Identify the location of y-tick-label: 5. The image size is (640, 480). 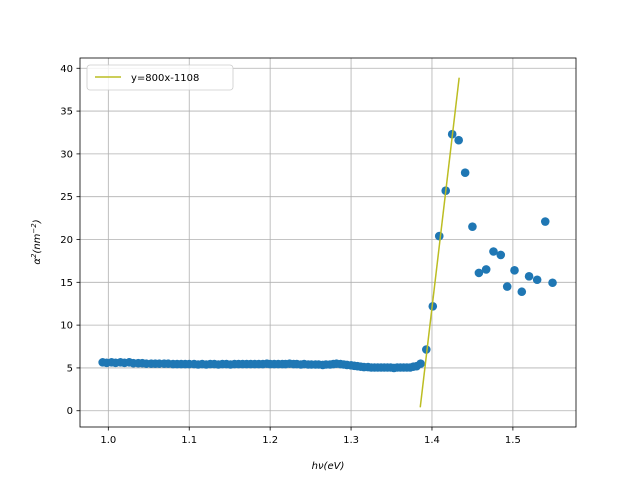
(70, 368).